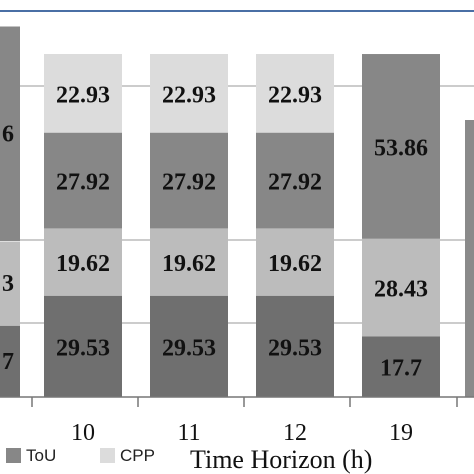 The height and width of the screenshot is (474, 474). Describe the element at coordinates (41, 455) in the screenshot. I see `legend-label-tou: ToU` at that location.